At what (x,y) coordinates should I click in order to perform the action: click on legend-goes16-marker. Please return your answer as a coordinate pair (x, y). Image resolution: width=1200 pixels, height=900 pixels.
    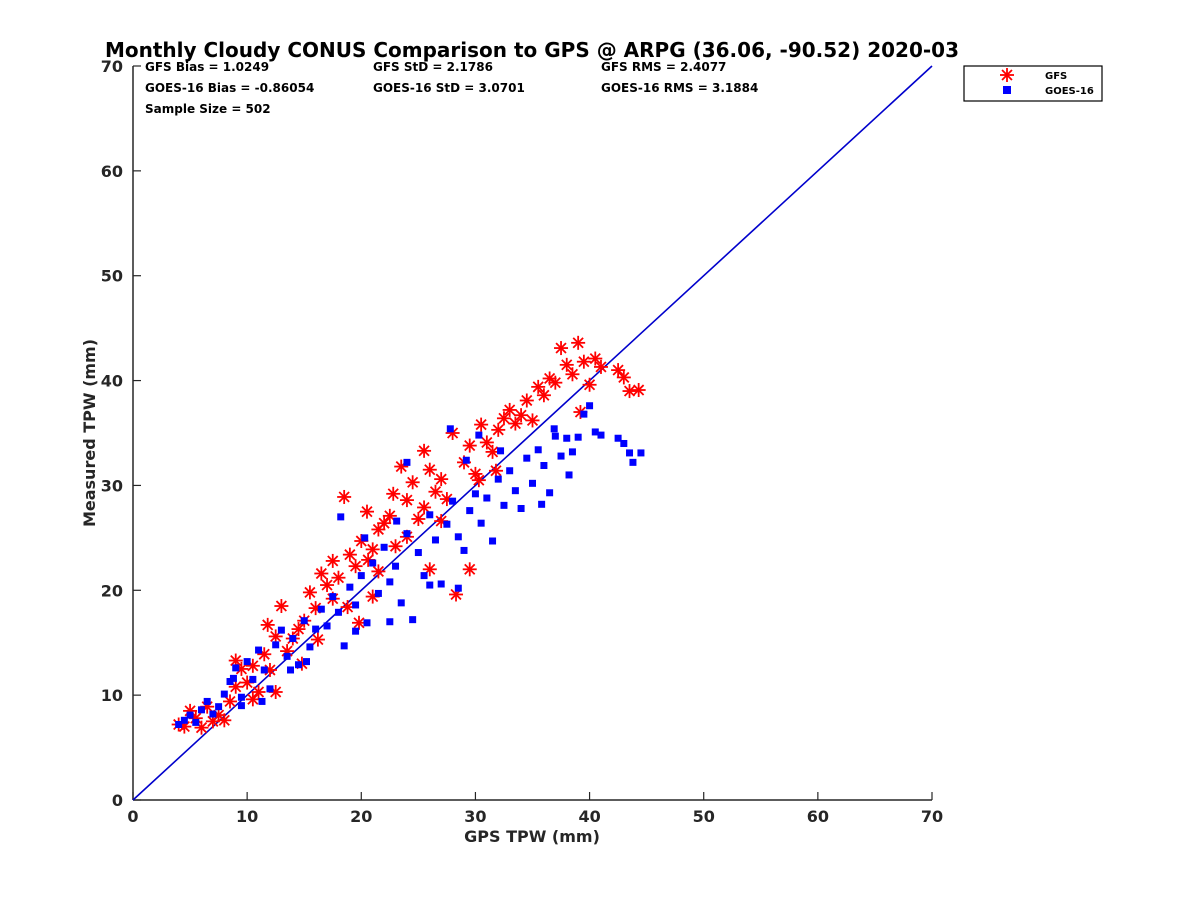
    Looking at the image, I should click on (1007, 90).